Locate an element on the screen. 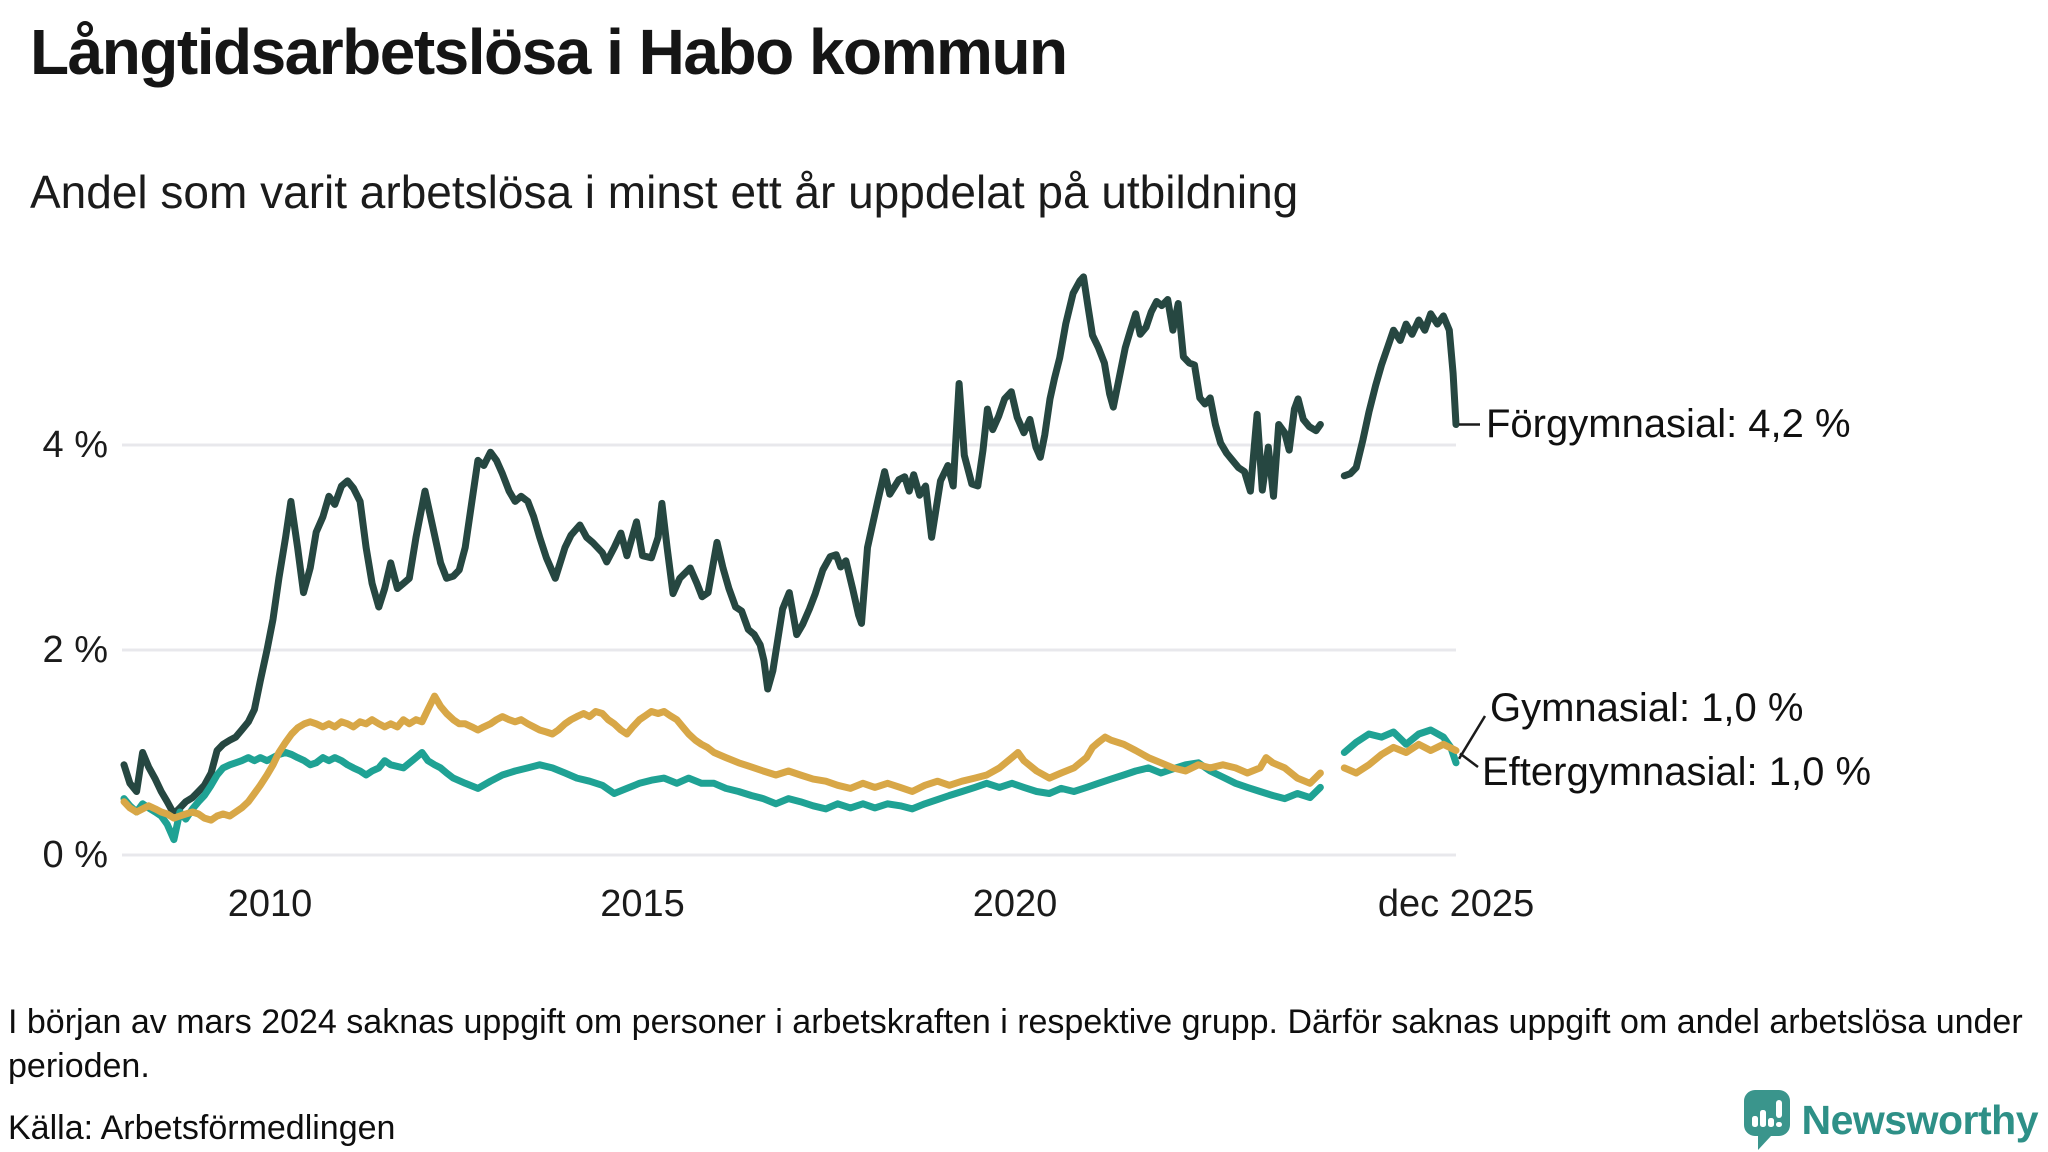 This screenshot has height=1152, width=2048. x-axis-tick-2015: 2015 is located at coordinates (642, 904).